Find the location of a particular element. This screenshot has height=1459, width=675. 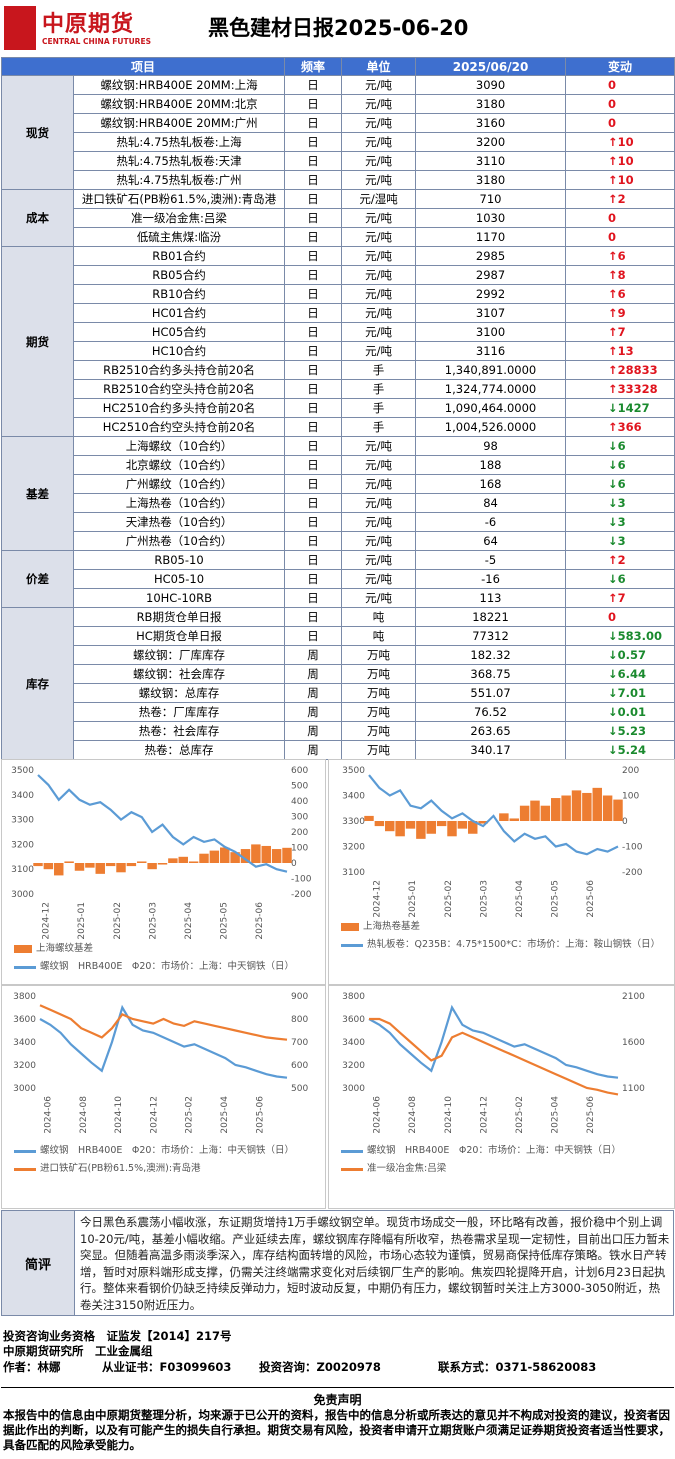

legend-item: 螺纹钢 HRB400E Φ20：市场价：上海：中天钢铁（日） is located at coordinates (165, 1150).